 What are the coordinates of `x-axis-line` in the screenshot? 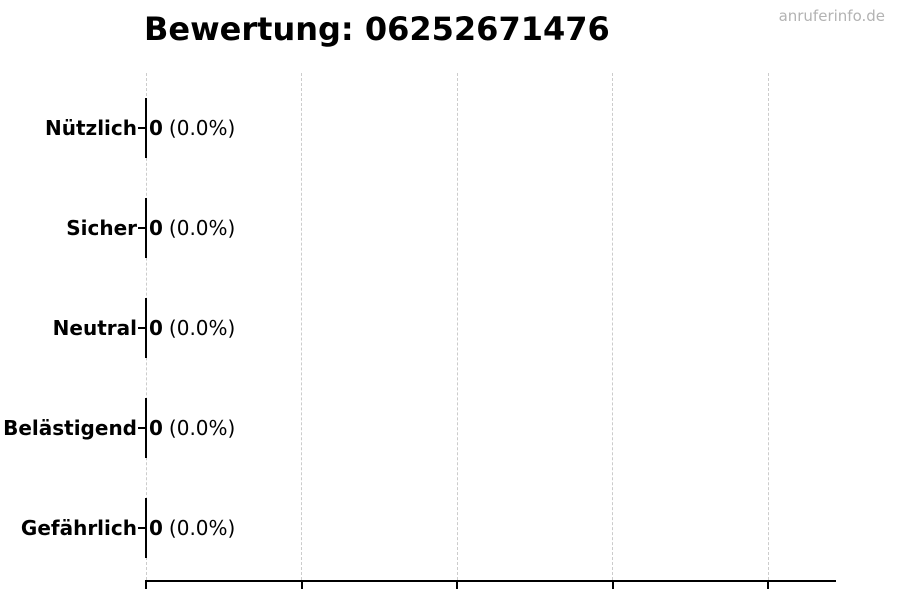 It's located at (490, 581).